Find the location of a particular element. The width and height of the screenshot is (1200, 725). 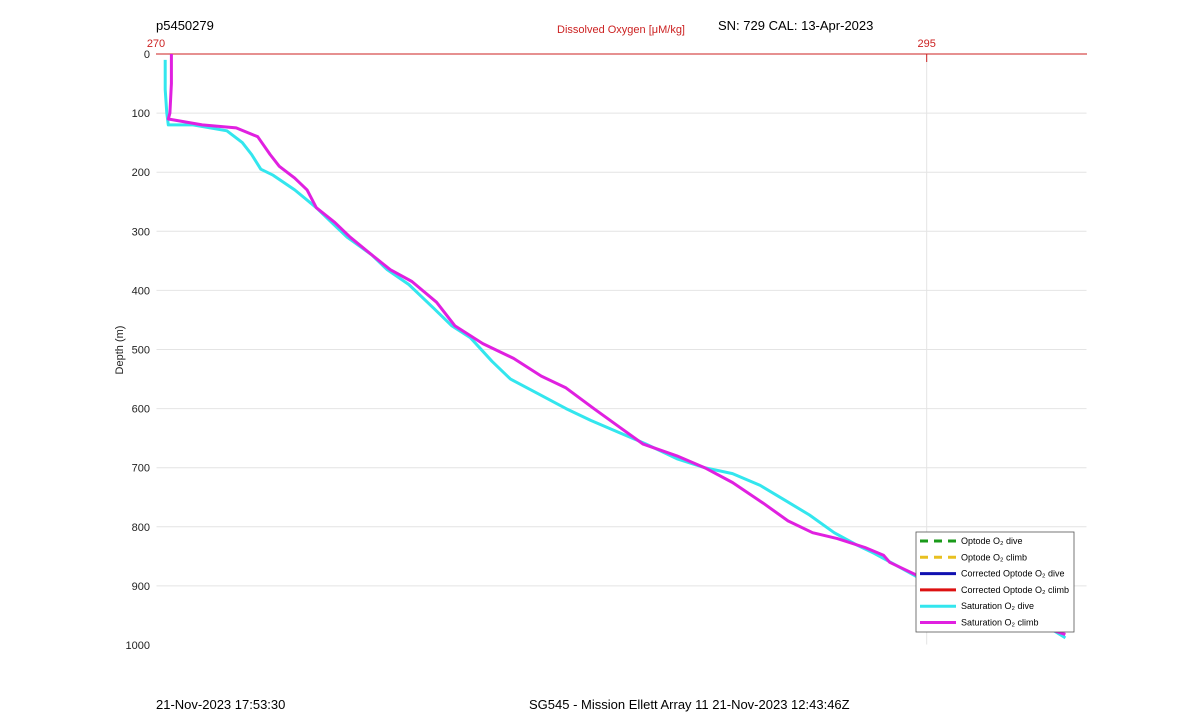

legend-label: Saturation O₂ dive is located at coordinates (997, 606).